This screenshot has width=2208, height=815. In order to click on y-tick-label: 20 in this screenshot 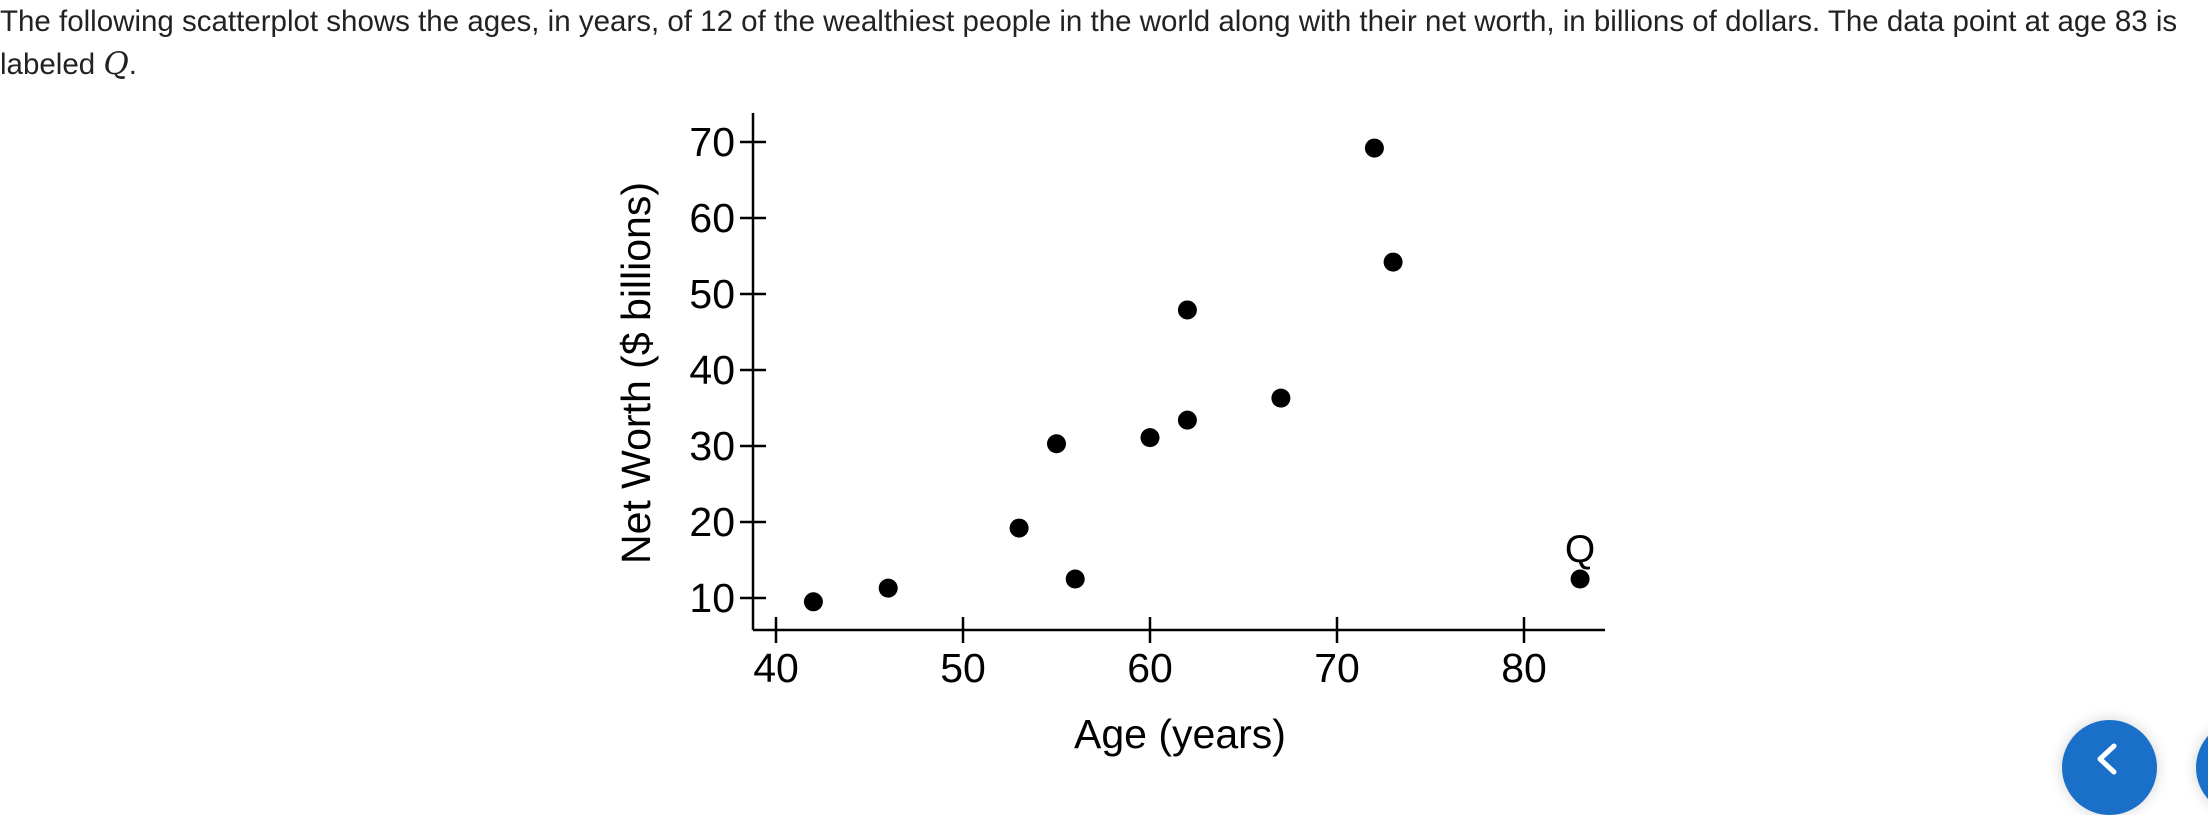, I will do `click(712, 522)`.